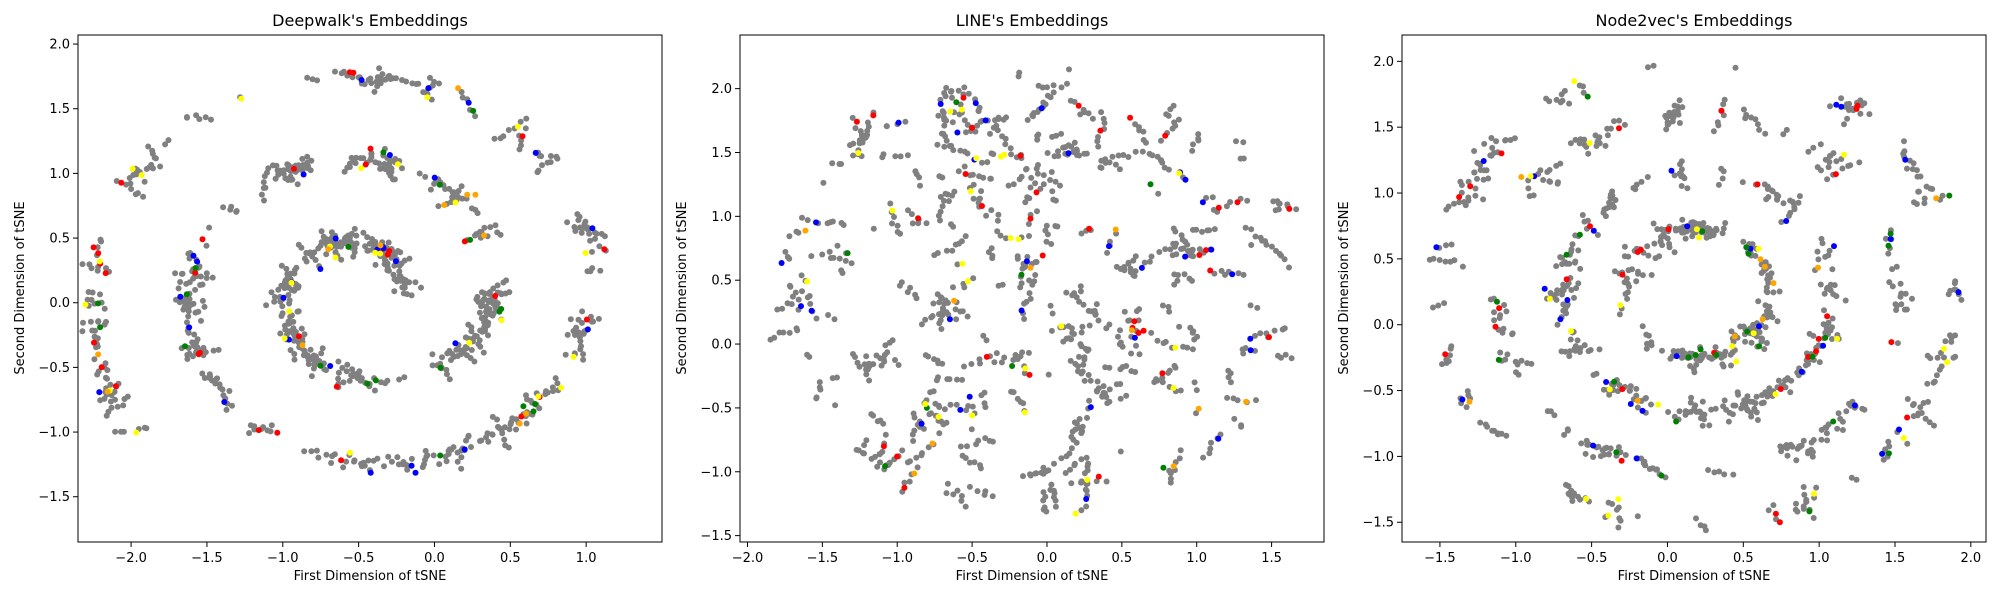  I want to click on x-tick-label: 0.0, so click(1047, 558).